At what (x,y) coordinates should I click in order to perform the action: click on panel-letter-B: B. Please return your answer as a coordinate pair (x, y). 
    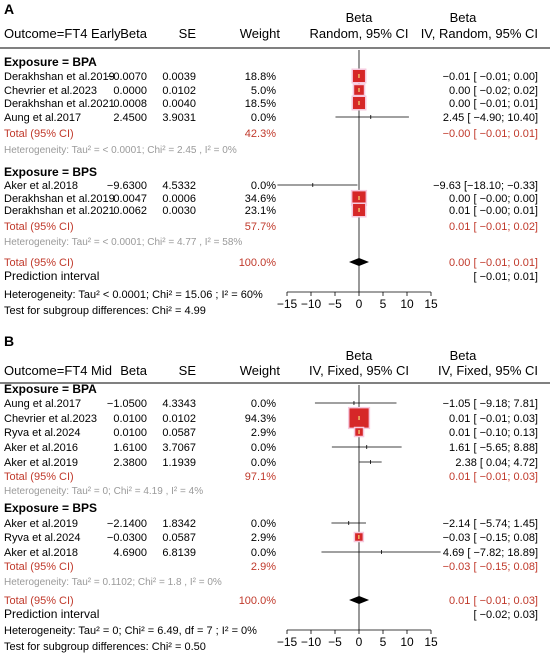
    Looking at the image, I should click on (9, 341).